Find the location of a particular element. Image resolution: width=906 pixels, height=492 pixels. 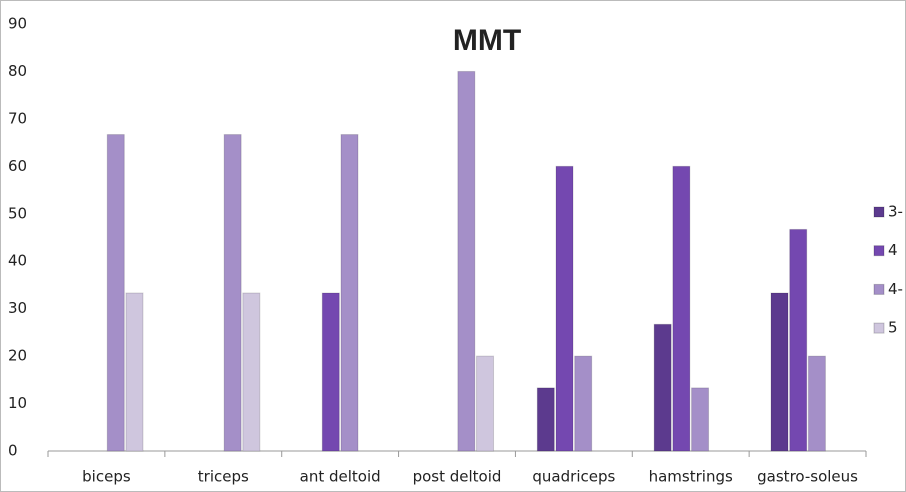

y-tick-label: 90 is located at coordinates (17, 24).